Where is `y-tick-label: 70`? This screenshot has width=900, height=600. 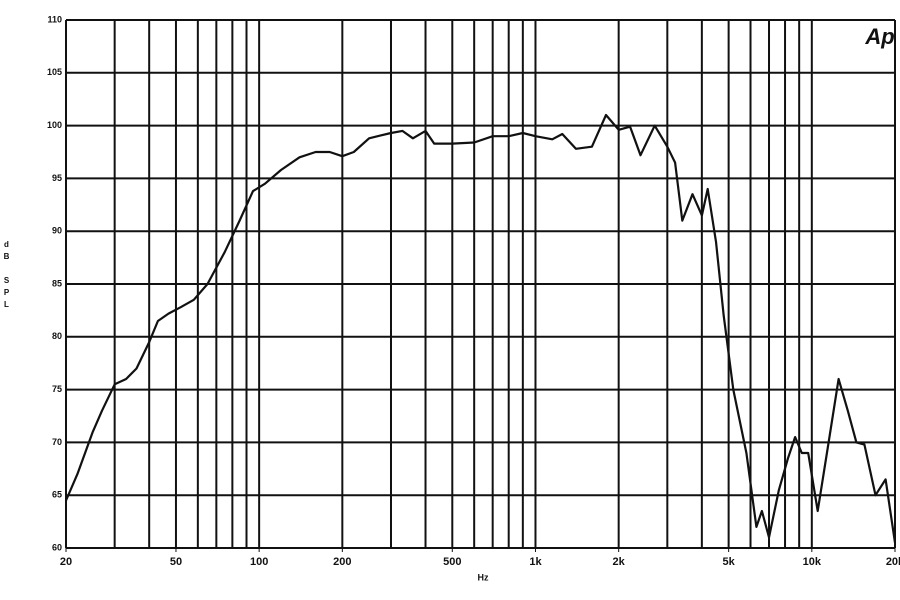
y-tick-label: 70 is located at coordinates (57, 442).